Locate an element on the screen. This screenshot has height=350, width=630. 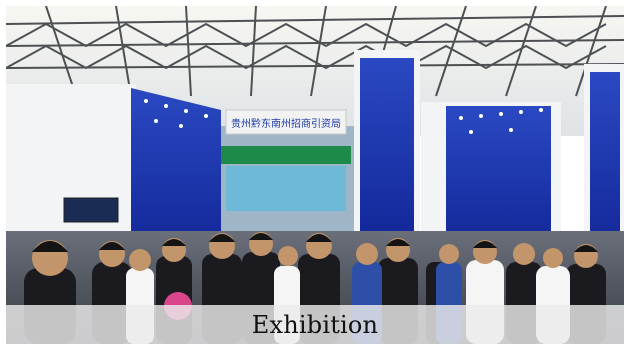
right-booth-blue is located at coordinates (498, 173).